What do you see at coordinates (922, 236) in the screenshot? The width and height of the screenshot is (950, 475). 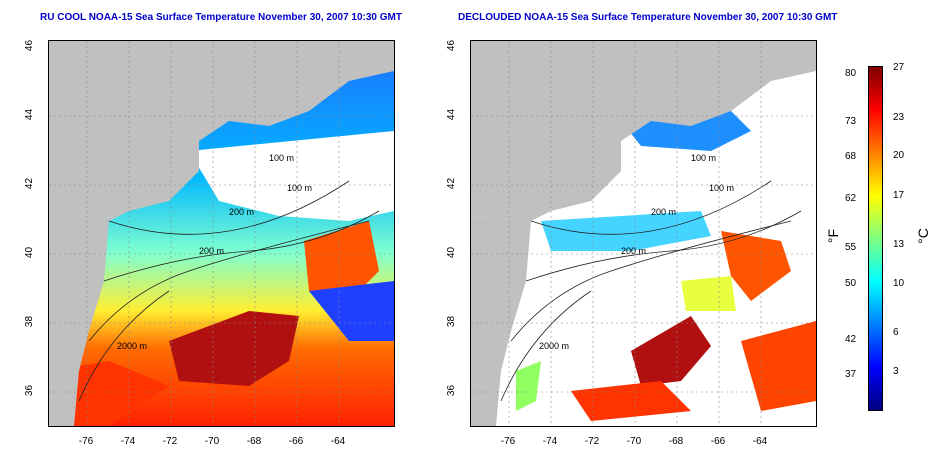 I see `unit-celsius: °C` at bounding box center [922, 236].